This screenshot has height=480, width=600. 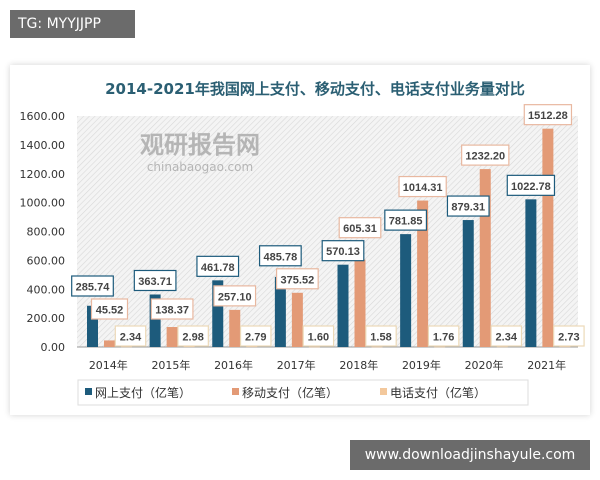 I want to click on data-label-text: 1.76, so click(x=443, y=338).